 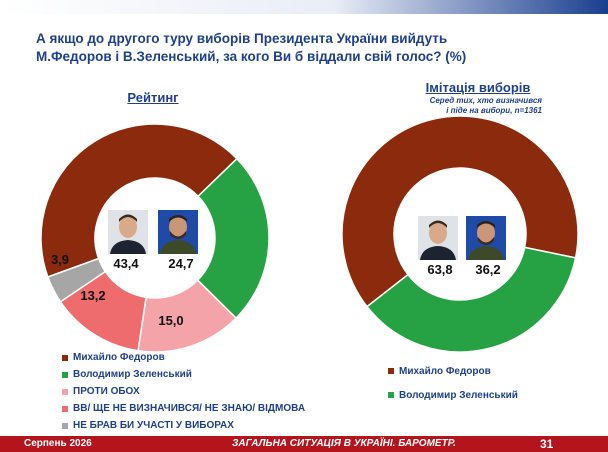 I want to click on fedorov-photo-left, so click(x=128, y=232).